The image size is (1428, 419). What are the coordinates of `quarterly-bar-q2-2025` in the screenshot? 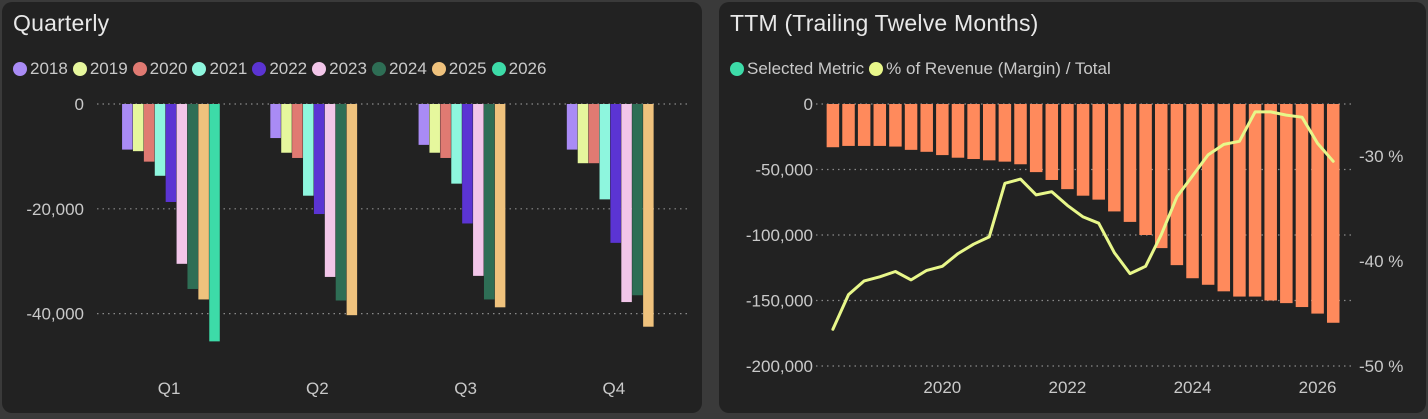 It's located at (352, 210).